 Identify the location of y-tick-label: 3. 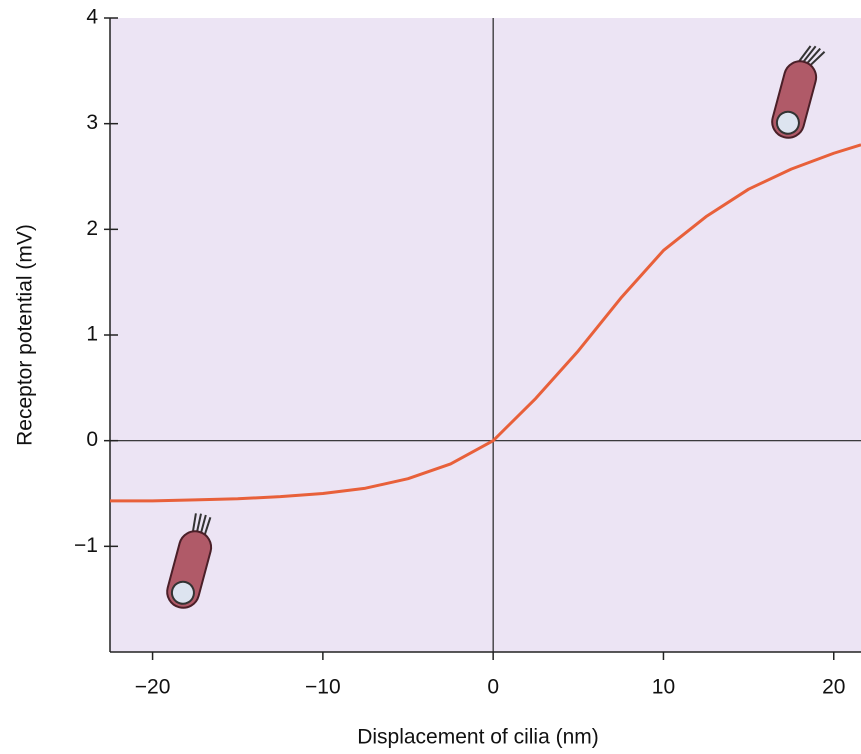
(92, 122).